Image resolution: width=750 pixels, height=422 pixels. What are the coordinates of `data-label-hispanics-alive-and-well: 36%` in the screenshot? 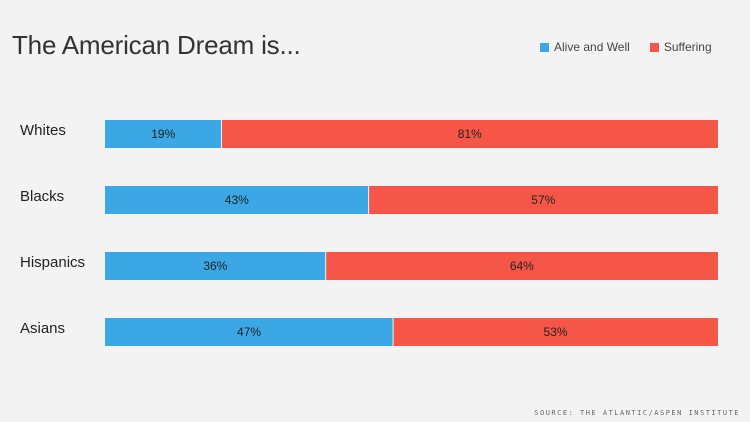 It's located at (215, 266).